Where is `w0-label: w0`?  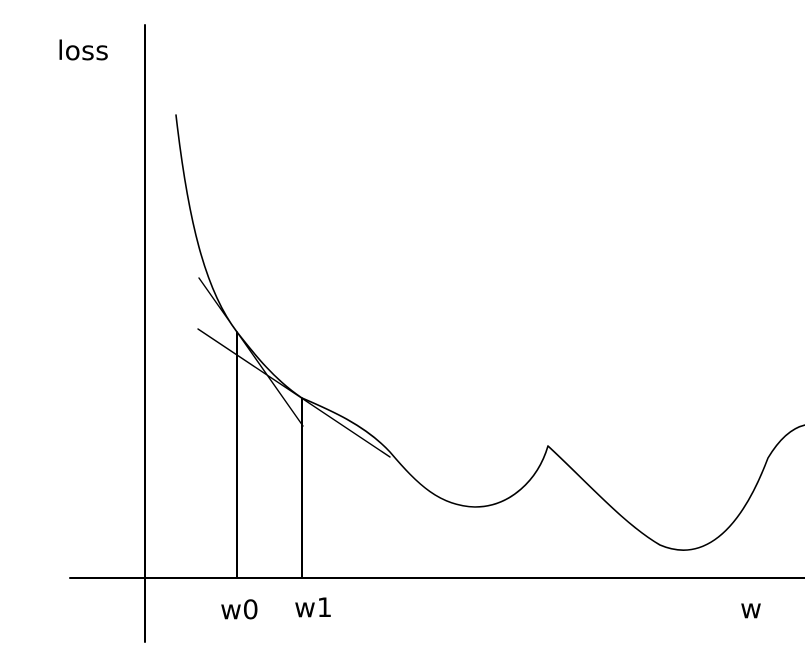
w0-label: w0 is located at coordinates (239, 610).